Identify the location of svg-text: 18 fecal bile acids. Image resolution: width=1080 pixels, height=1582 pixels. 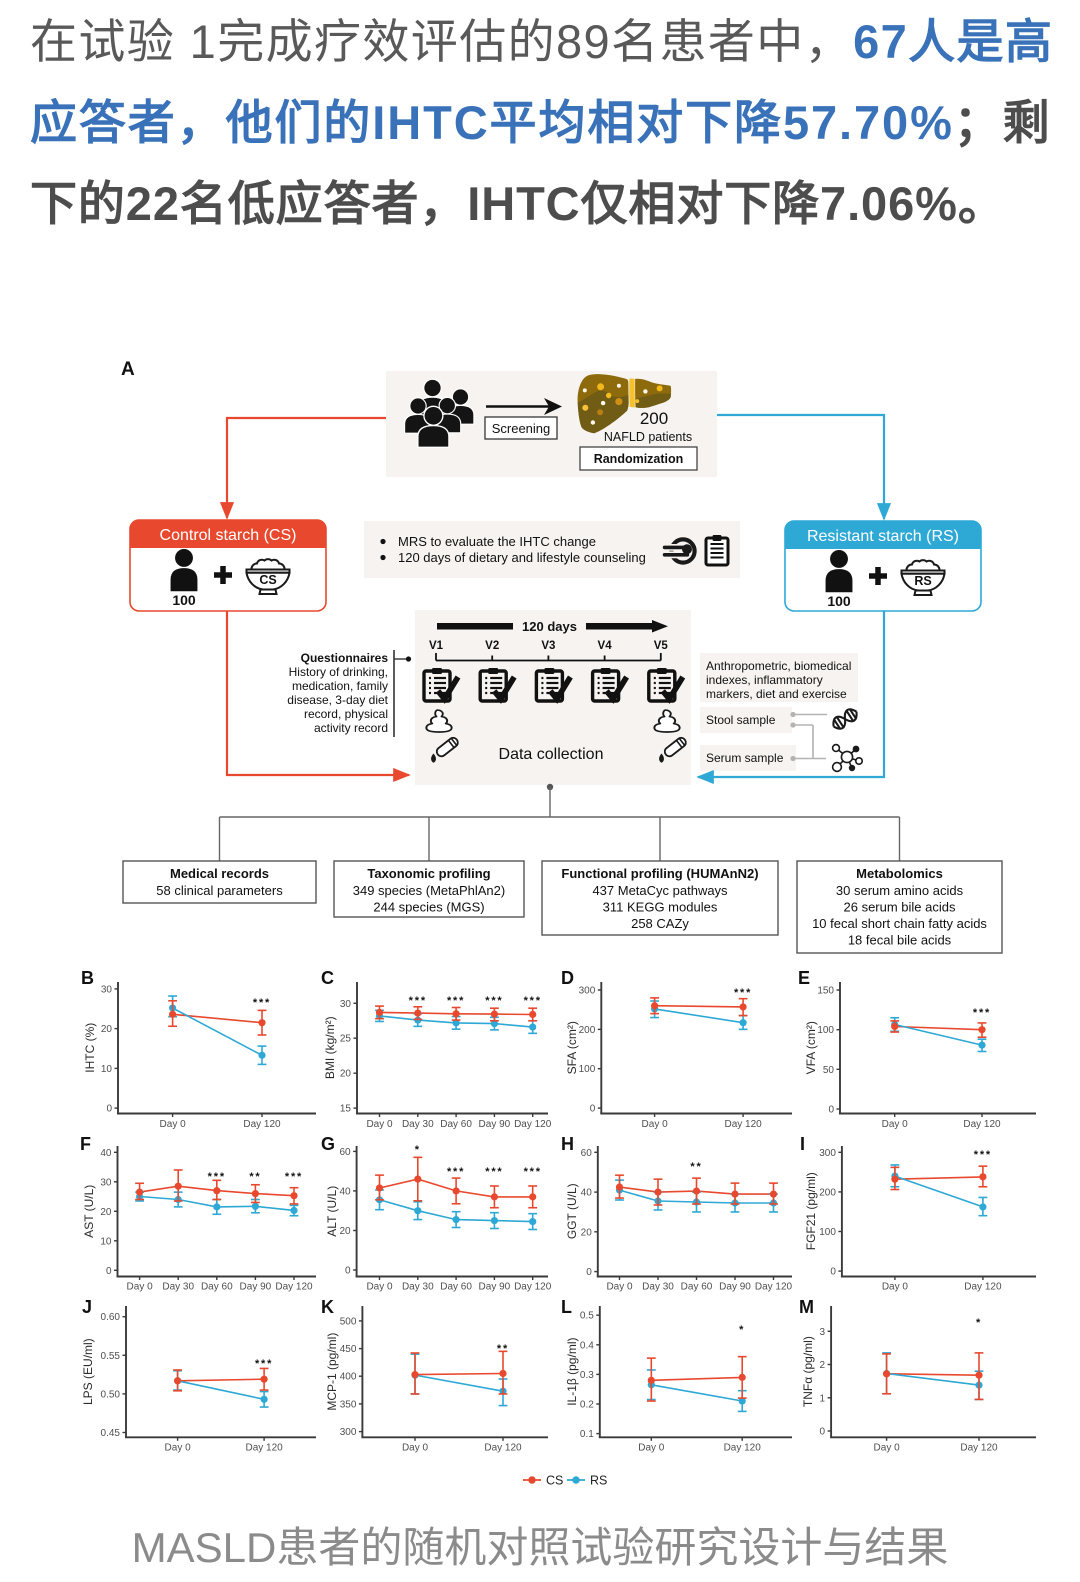
(900, 940).